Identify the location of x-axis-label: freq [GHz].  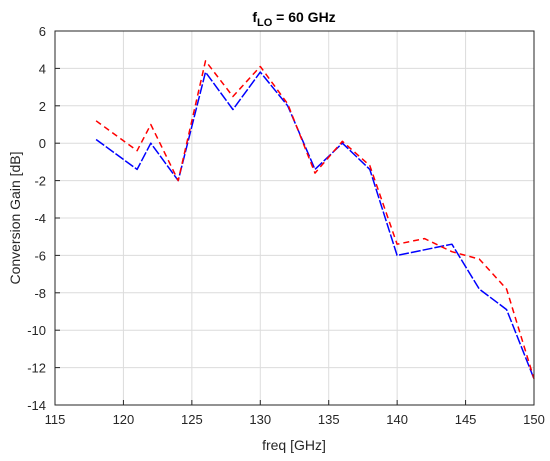
(294, 445).